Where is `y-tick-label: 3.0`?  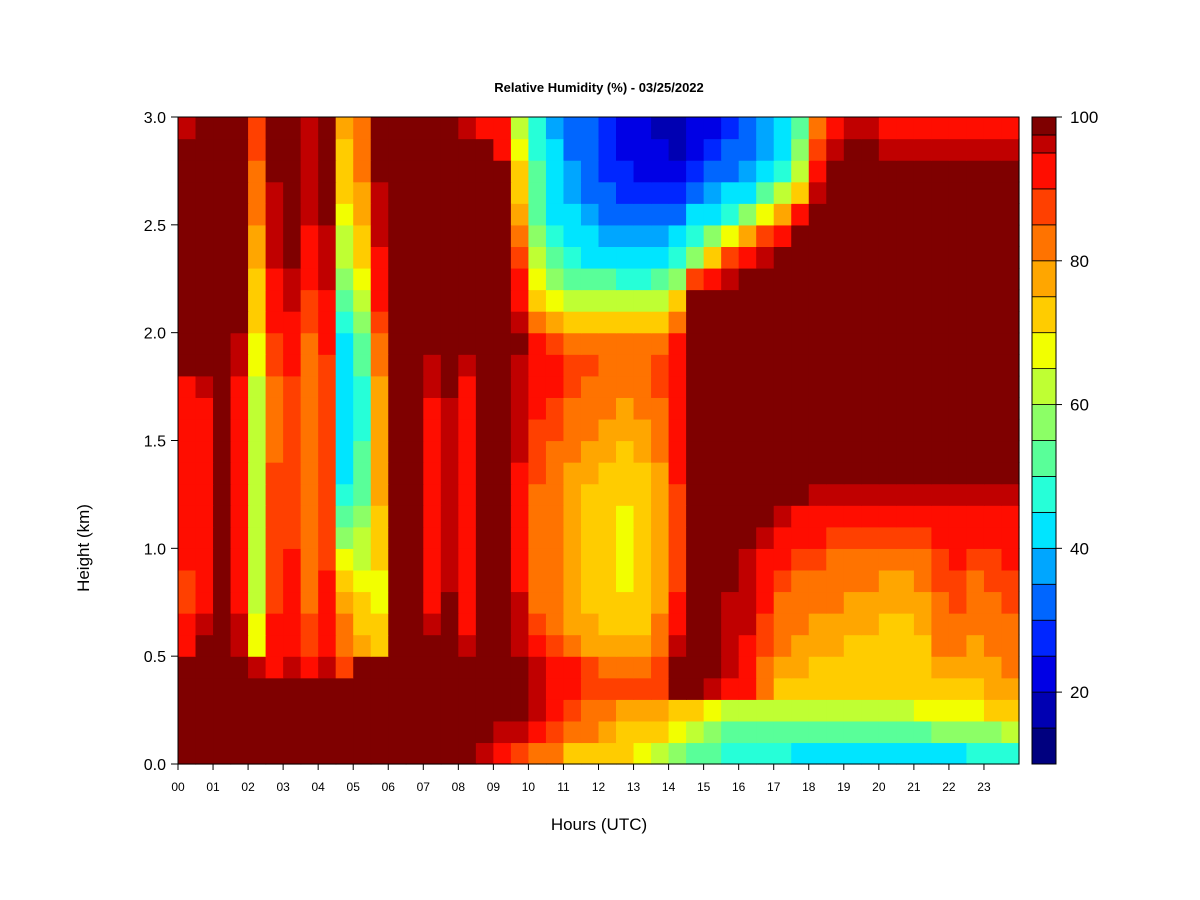 y-tick-label: 3.0 is located at coordinates (155, 118).